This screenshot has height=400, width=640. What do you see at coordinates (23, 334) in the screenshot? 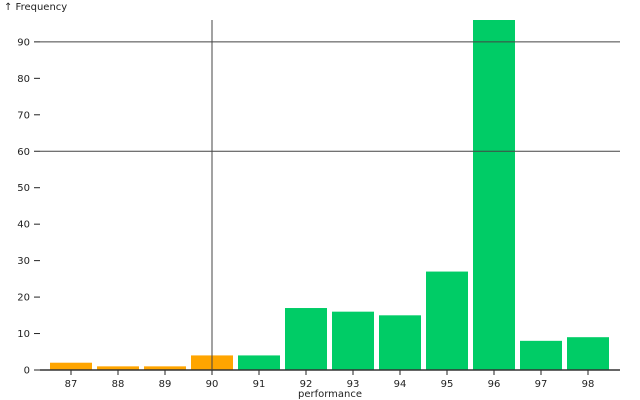
I see `y-tick-label-10: 10` at bounding box center [23, 334].